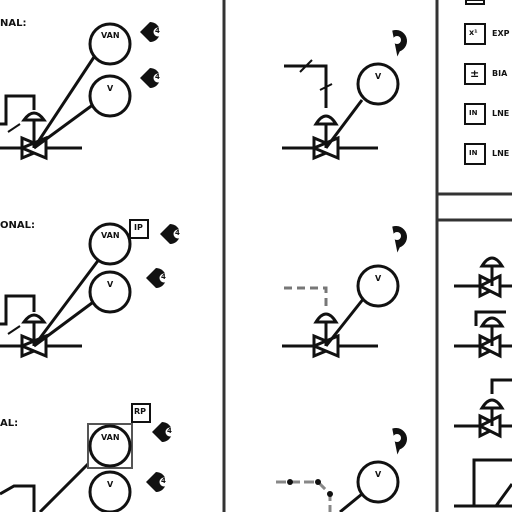  Describe the element at coordinates (378, 76) in the screenshot. I see `vent-tag-4: V` at that location.